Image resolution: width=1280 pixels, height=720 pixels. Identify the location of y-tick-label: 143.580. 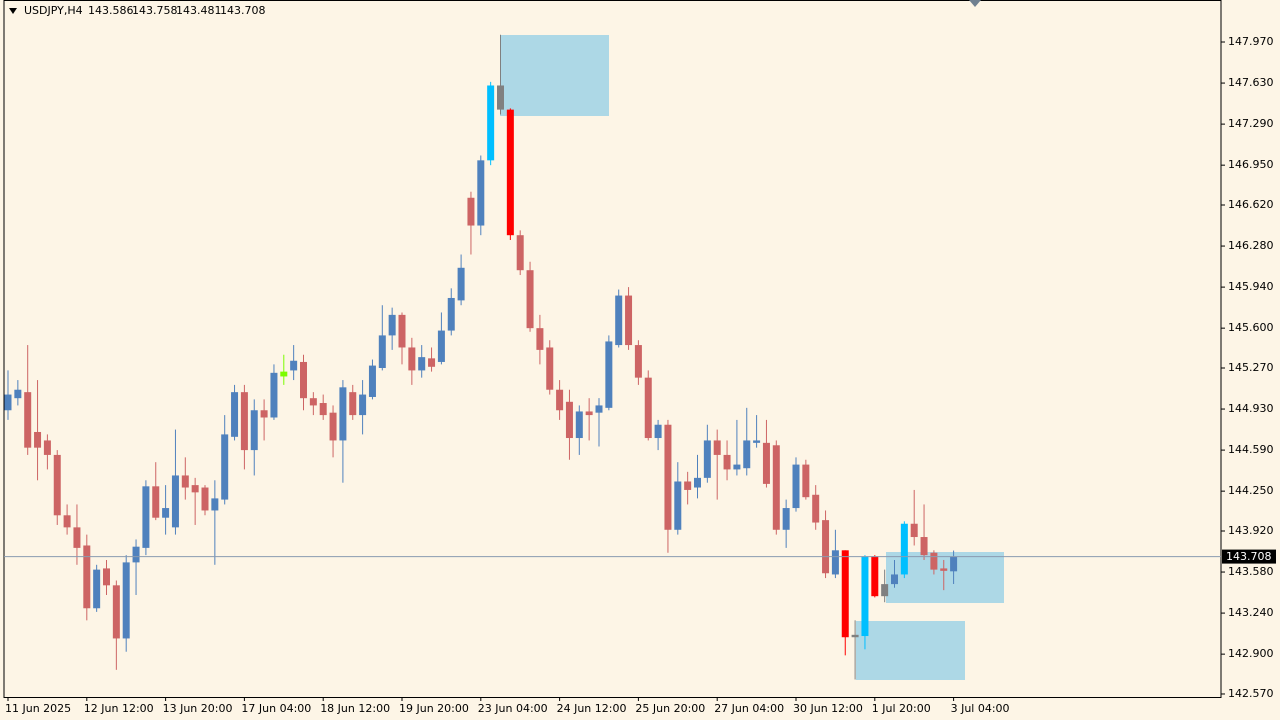
(1251, 571).